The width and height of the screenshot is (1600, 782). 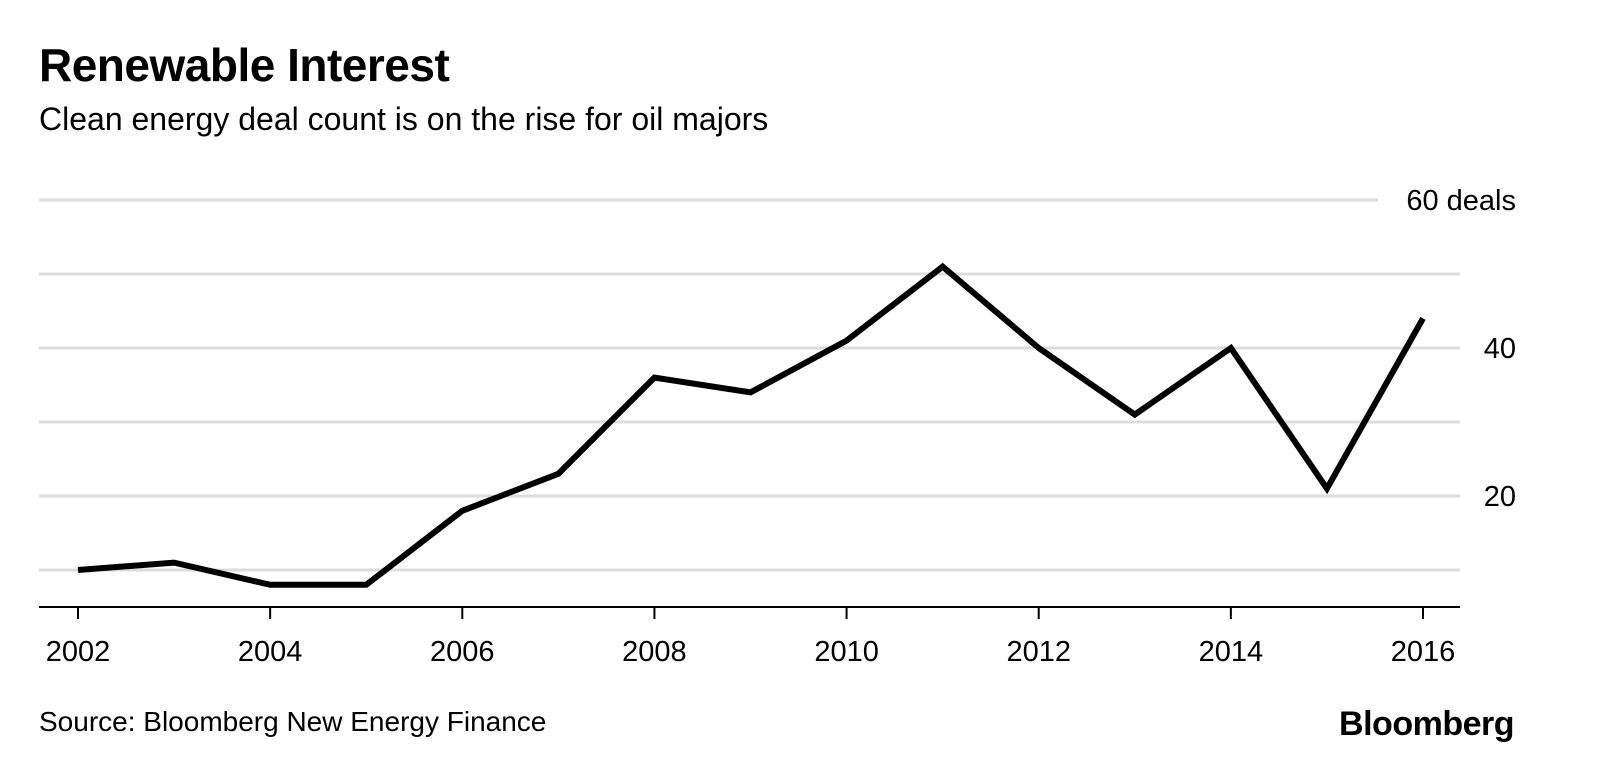 I want to click on x-tick-label-2014: 2014, so click(x=1231, y=652).